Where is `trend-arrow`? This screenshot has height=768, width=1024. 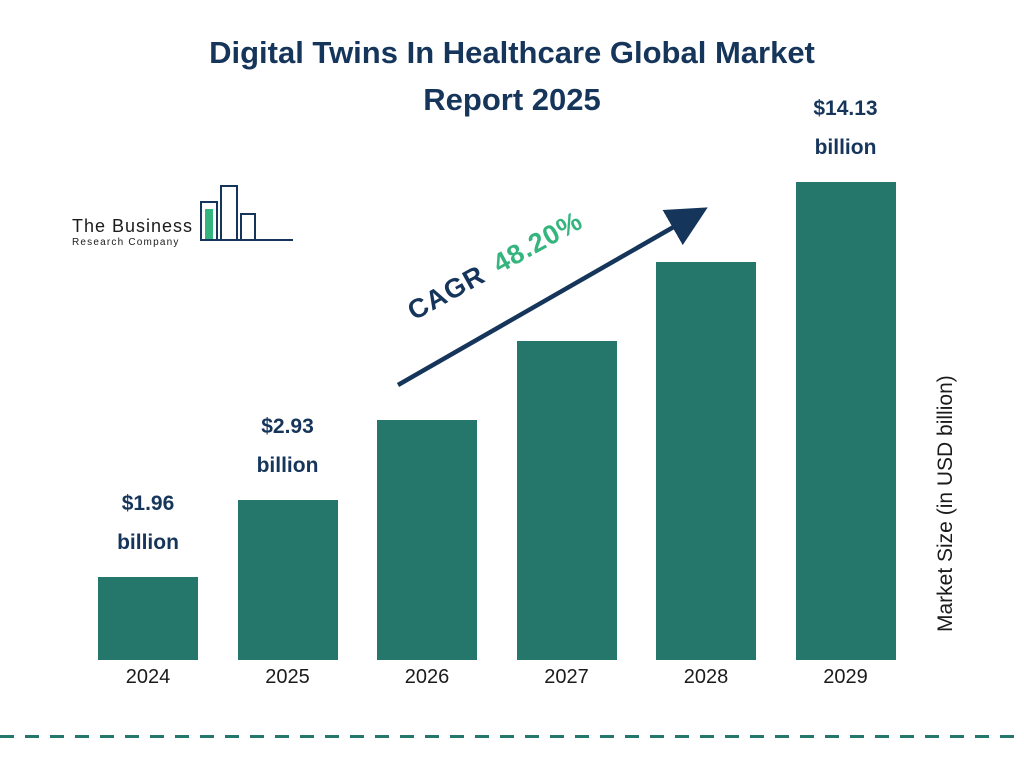
trend-arrow is located at coordinates (552, 297).